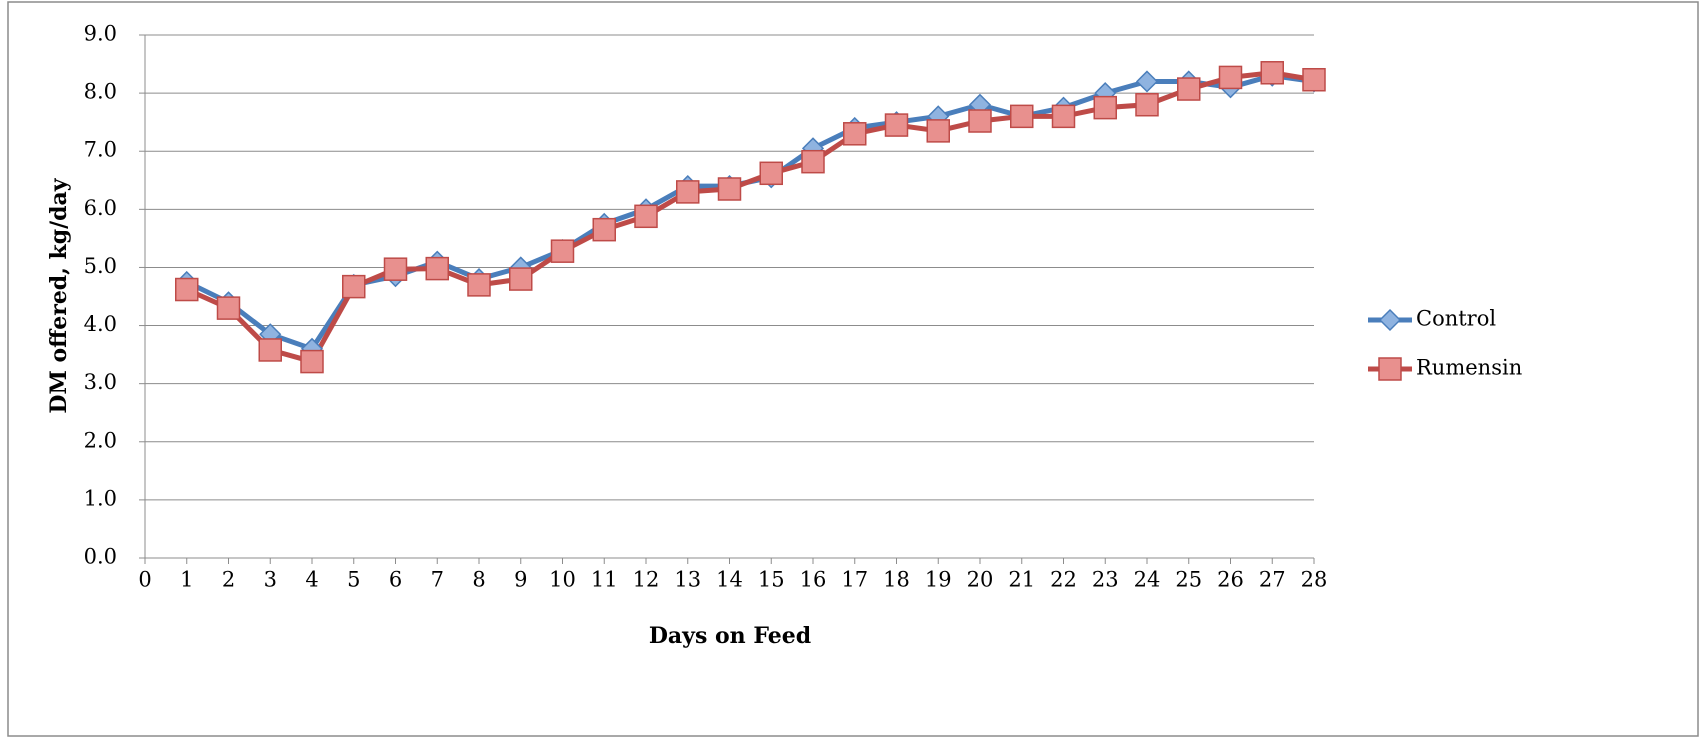 The width and height of the screenshot is (1707, 740). I want to click on x-tick-label: 10, so click(562, 580).